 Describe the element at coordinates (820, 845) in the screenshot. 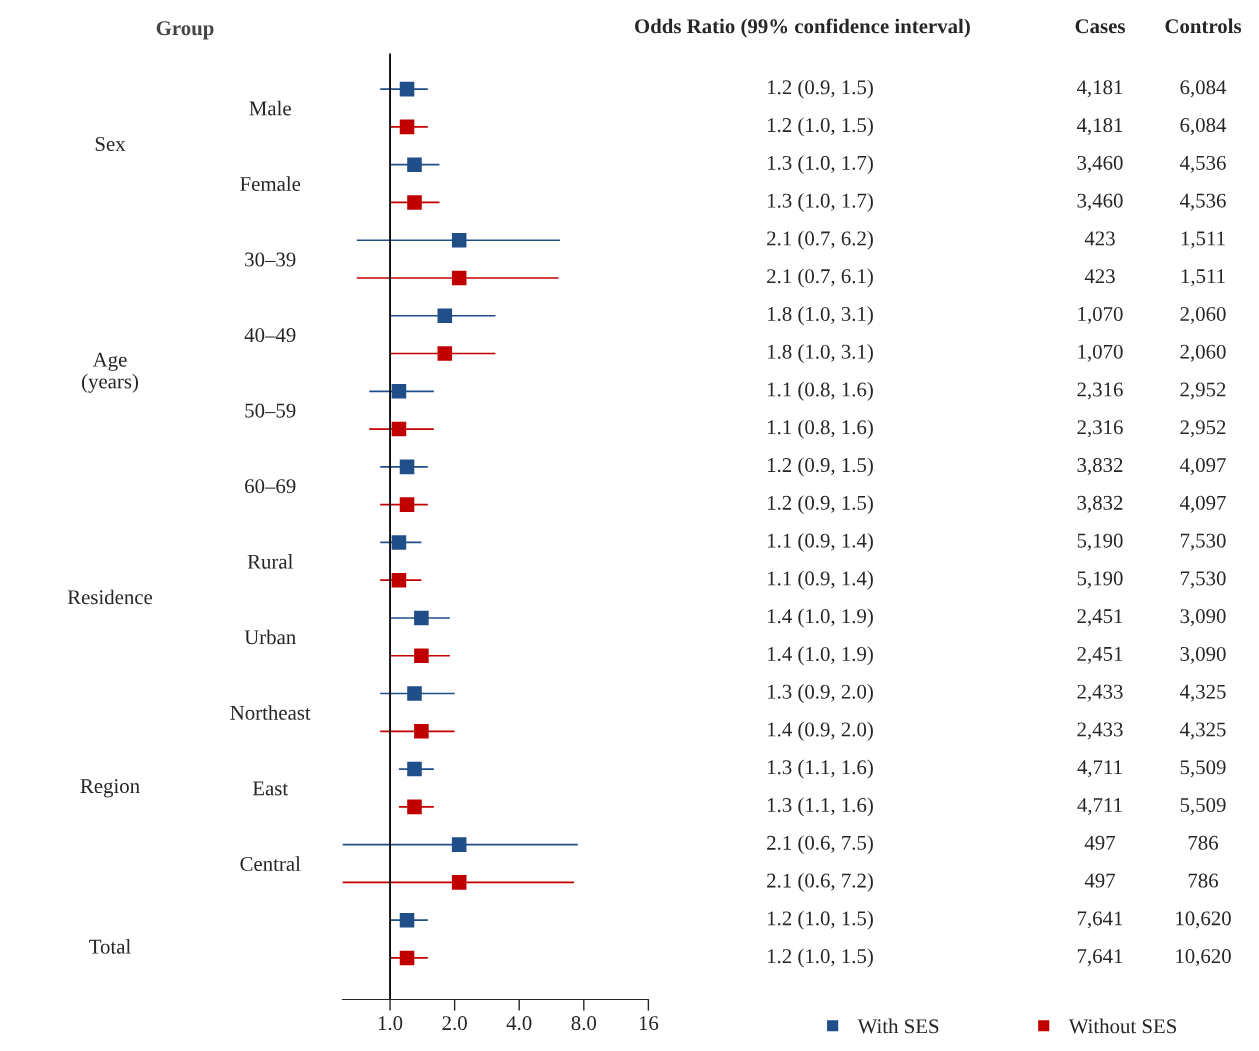

I see `text: 2.1 (0.6, 7.5)` at that location.